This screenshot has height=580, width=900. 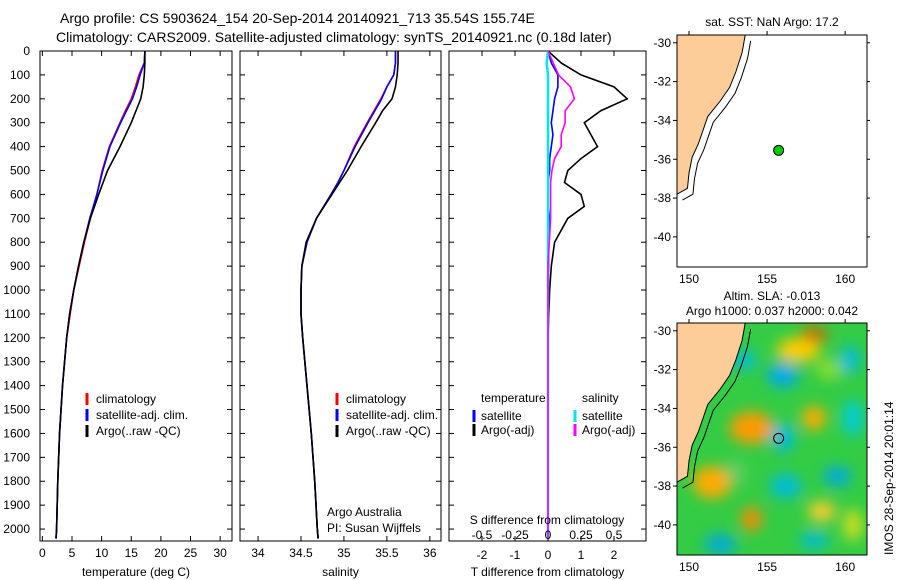 What do you see at coordinates (17, 314) in the screenshot?
I see `y-tick-label: 1100` at bounding box center [17, 314].